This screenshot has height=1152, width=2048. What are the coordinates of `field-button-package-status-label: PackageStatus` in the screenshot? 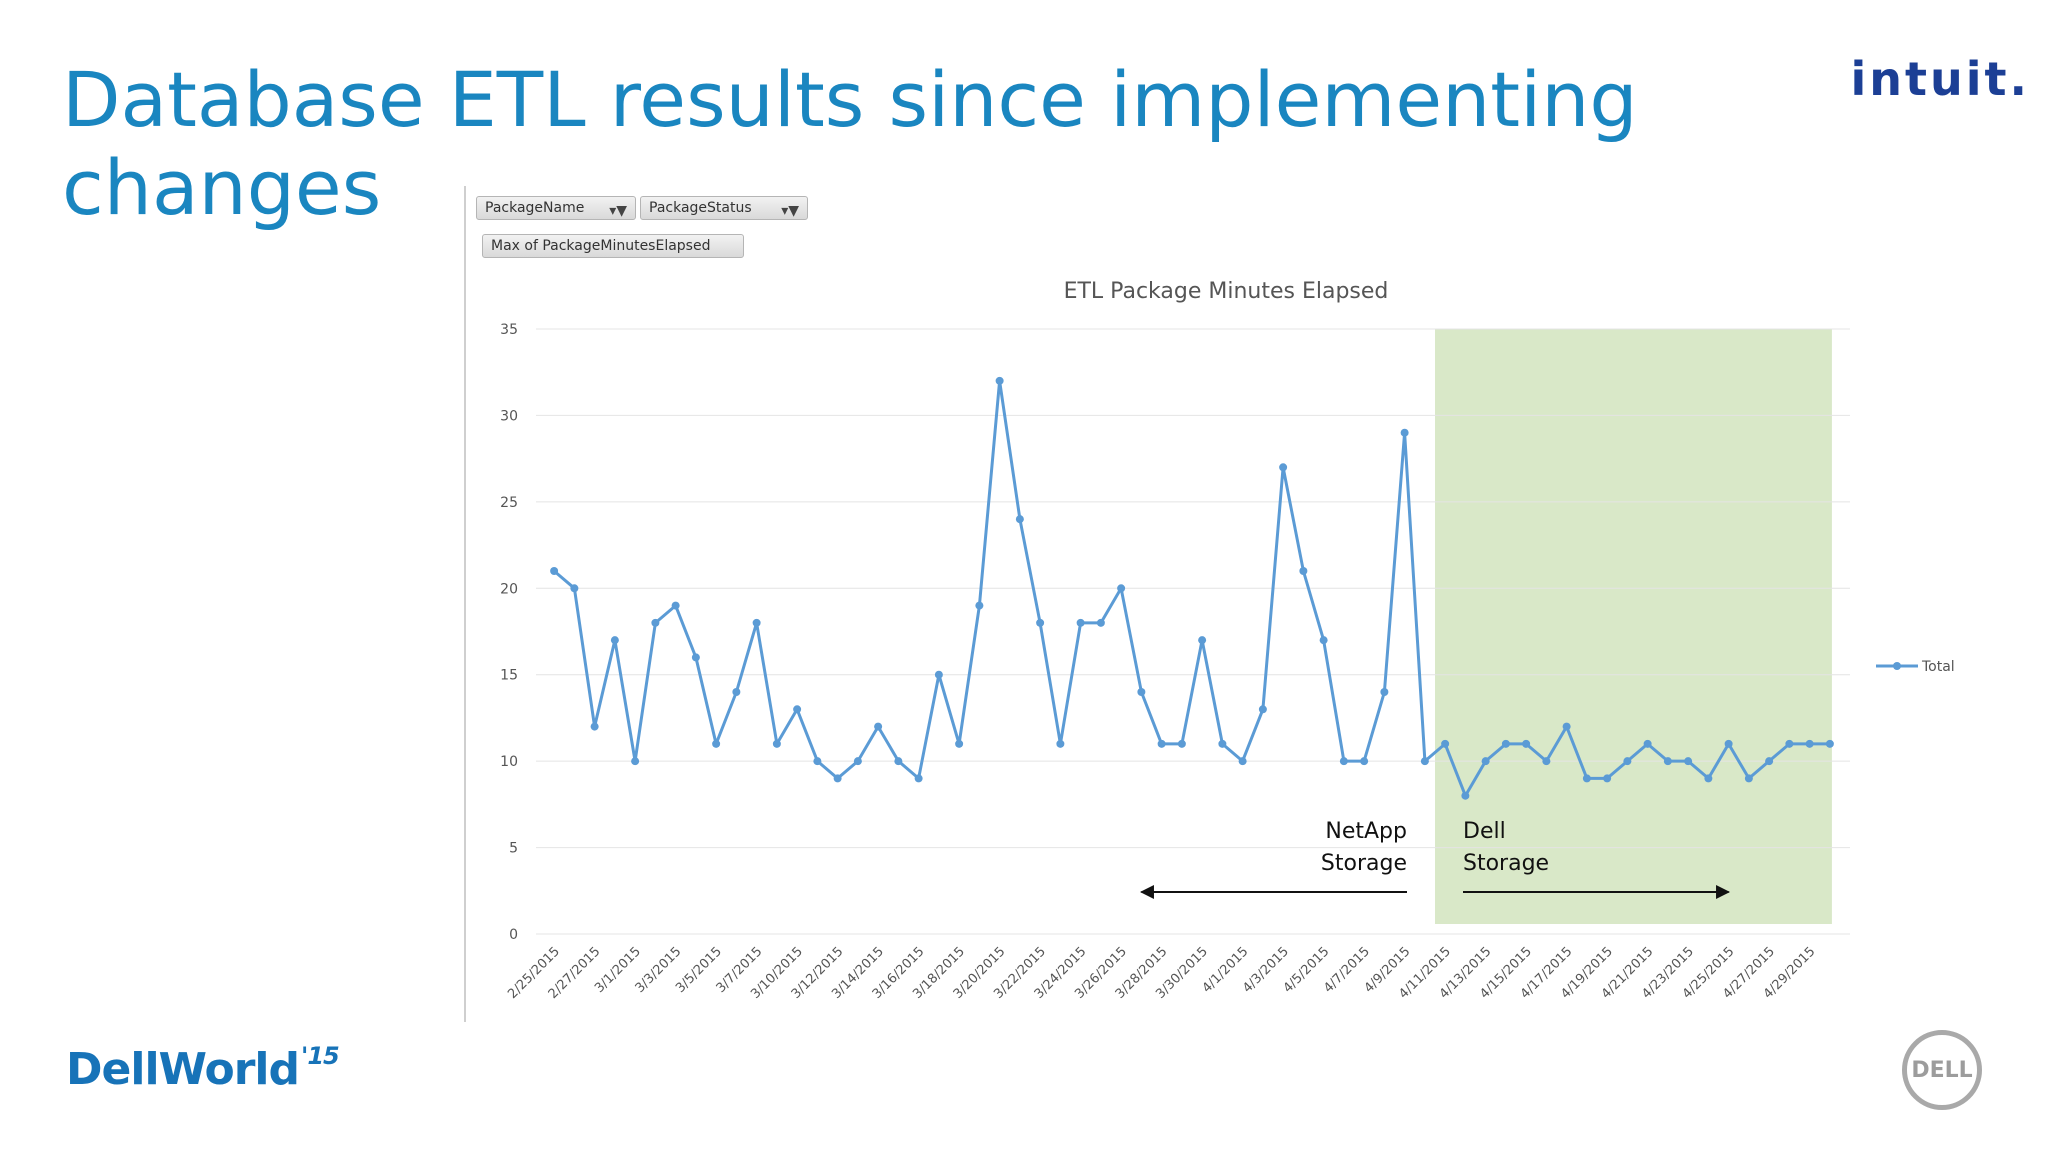 It's located at (700, 208).